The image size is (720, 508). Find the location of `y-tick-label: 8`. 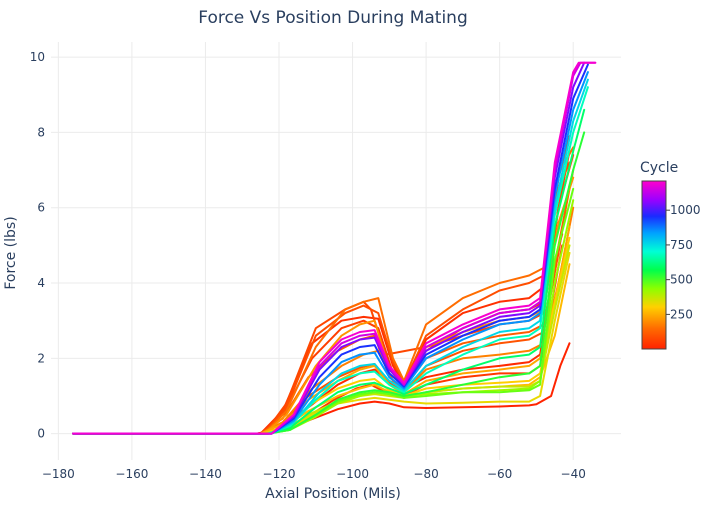

y-tick-label: 8 is located at coordinates (41, 132).